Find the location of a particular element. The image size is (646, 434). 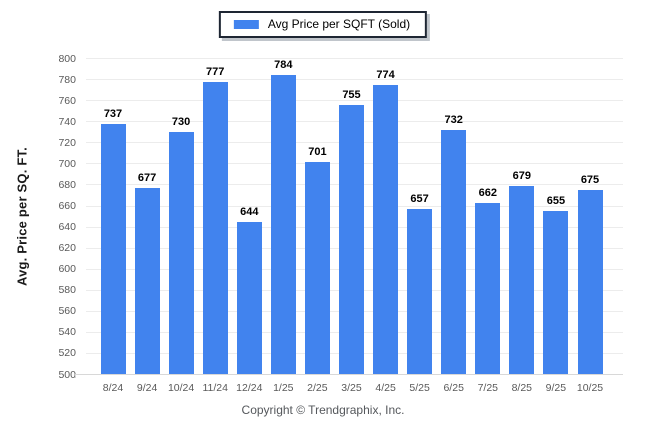

y-tick-label: 680 is located at coordinates (67, 184).